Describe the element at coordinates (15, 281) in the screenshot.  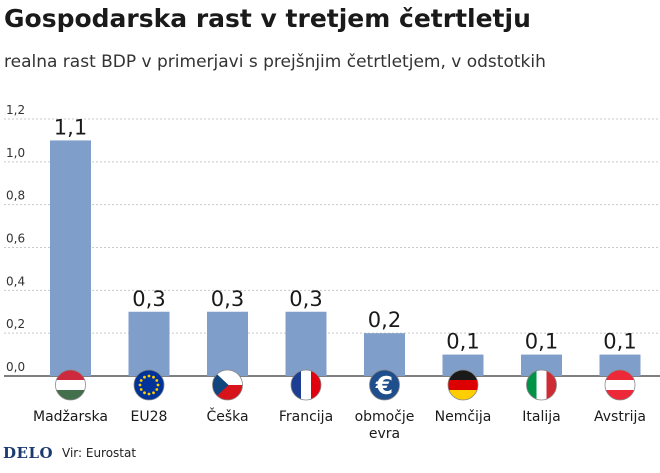
I see `y-tick-label: 0,4` at that location.